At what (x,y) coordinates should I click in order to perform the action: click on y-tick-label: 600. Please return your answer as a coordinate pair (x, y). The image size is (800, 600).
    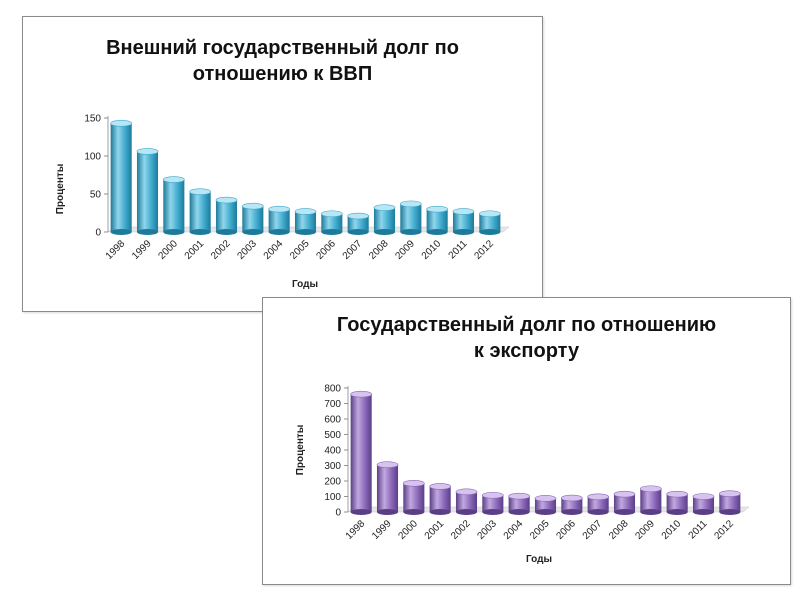
    Looking at the image, I should click on (332, 420).